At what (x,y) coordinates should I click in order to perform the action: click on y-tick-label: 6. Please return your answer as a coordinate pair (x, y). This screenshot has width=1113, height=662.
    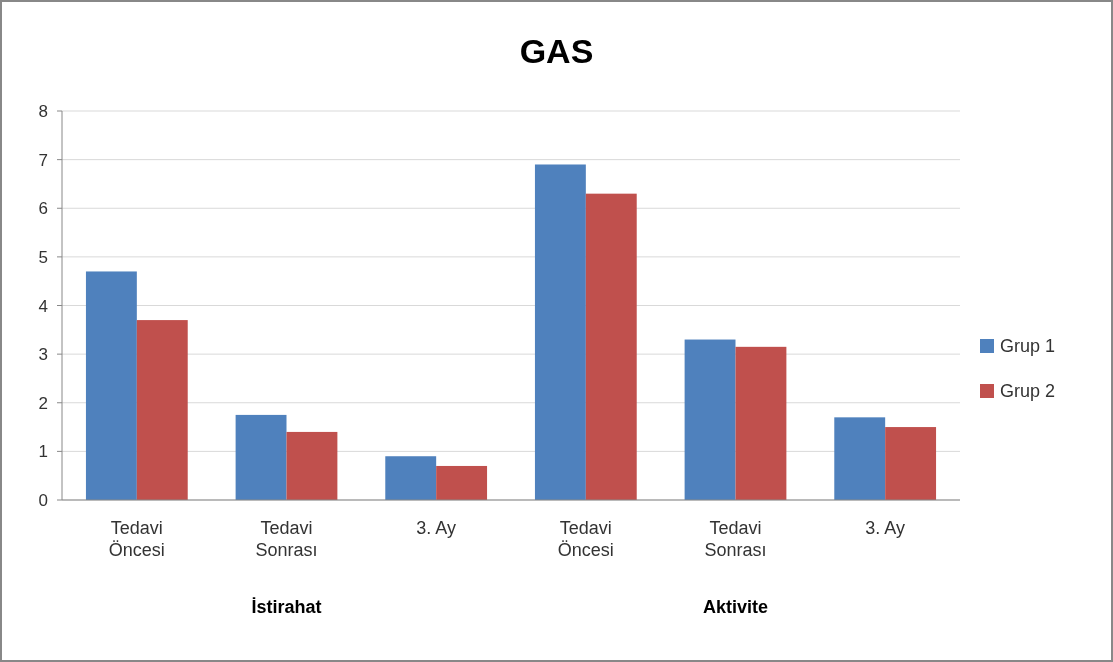
    Looking at the image, I should click on (43, 209).